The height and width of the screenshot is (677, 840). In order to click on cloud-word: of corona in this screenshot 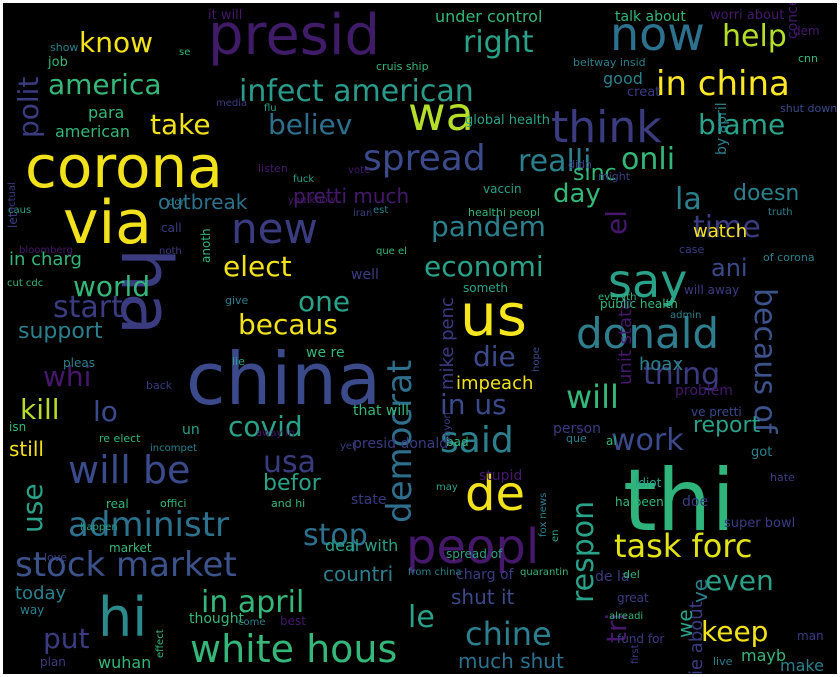, I will do `click(789, 257)`.